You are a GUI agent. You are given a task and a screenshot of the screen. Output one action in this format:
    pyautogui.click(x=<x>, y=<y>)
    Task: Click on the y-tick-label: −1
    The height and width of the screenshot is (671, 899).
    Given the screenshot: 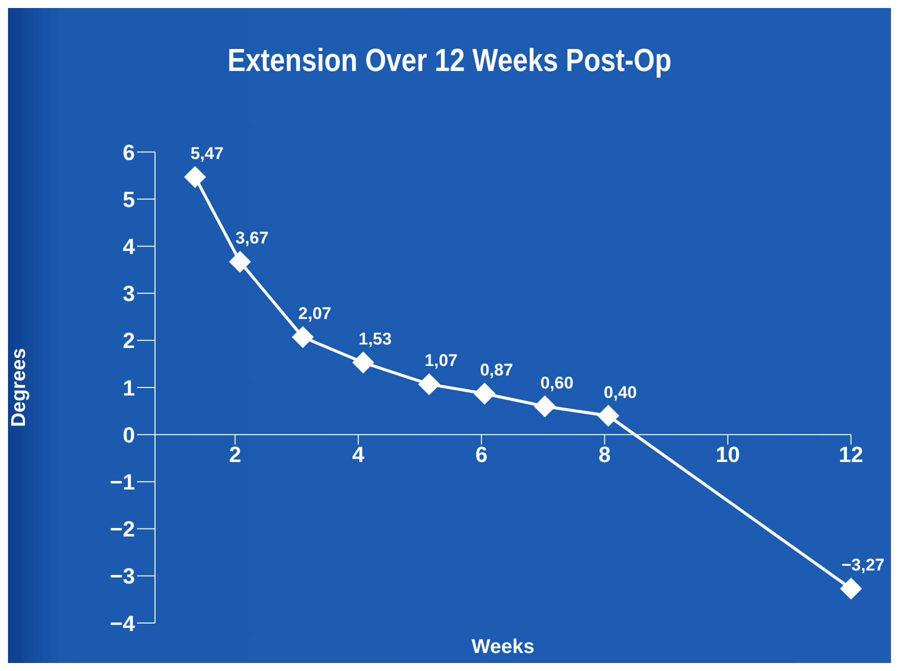 What is the action you would take?
    pyautogui.click(x=122, y=482)
    